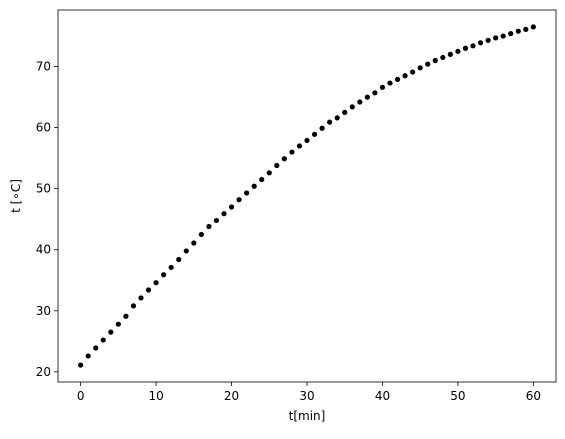  Describe the element at coordinates (43, 311) in the screenshot. I see `y-tick-label: 30` at that location.